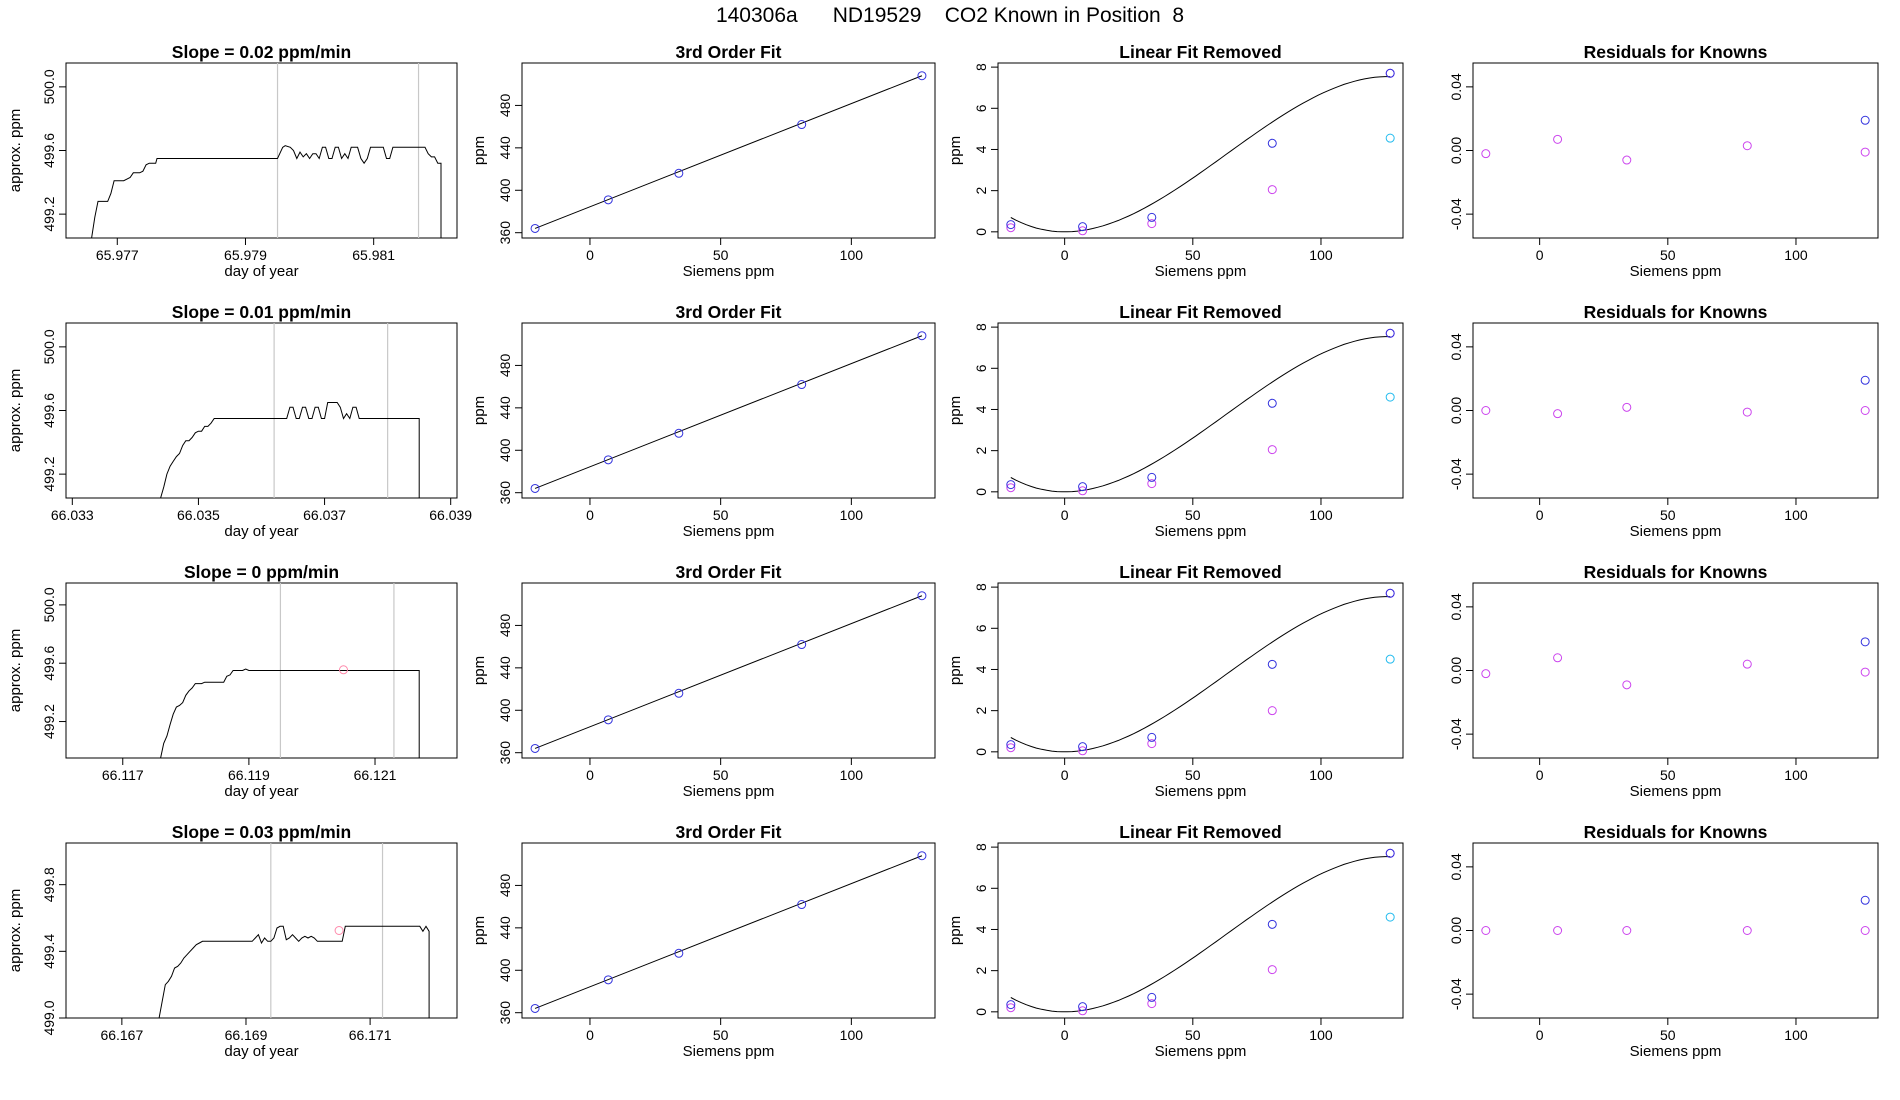 The height and width of the screenshot is (1100, 1900). Describe the element at coordinates (117, 255) in the screenshot. I see `x-tick-label: 65.977` at that location.